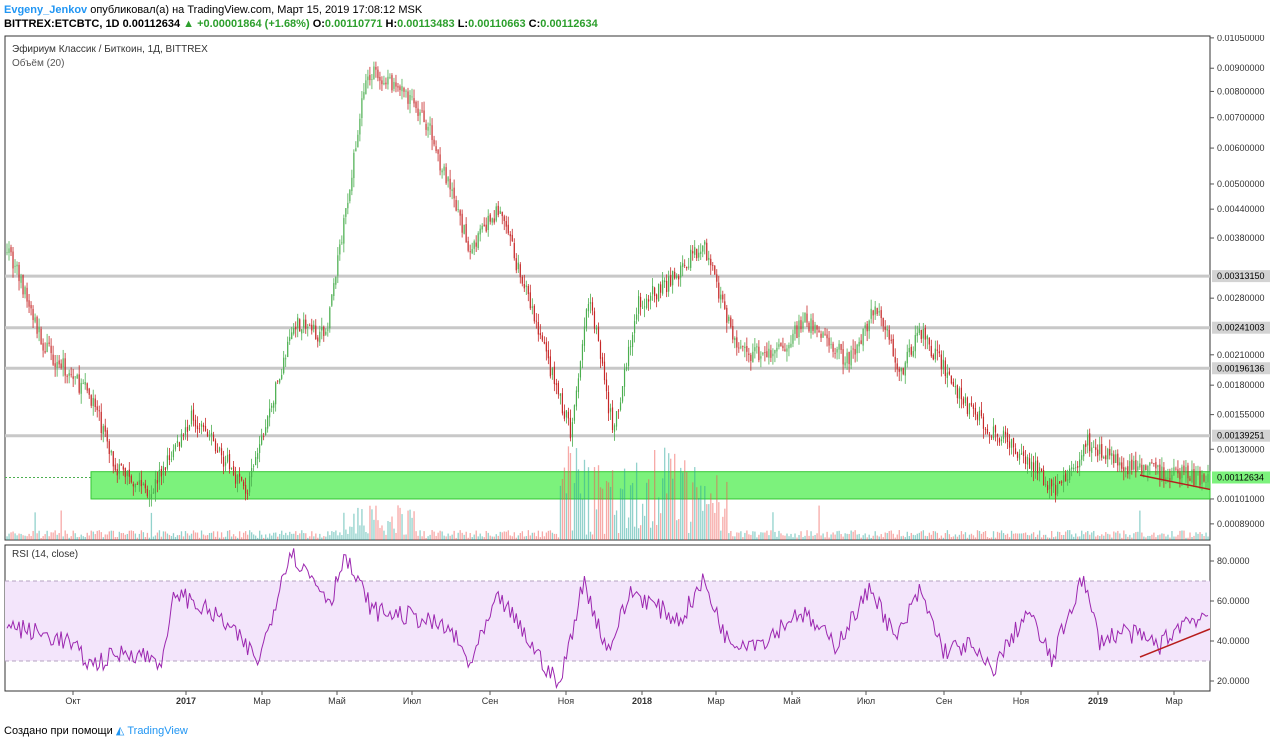 The image size is (1280, 745). What do you see at coordinates (62, 24) in the screenshot?
I see `ticker-symbol: BITTREX:ETCBTC, 1D` at bounding box center [62, 24].